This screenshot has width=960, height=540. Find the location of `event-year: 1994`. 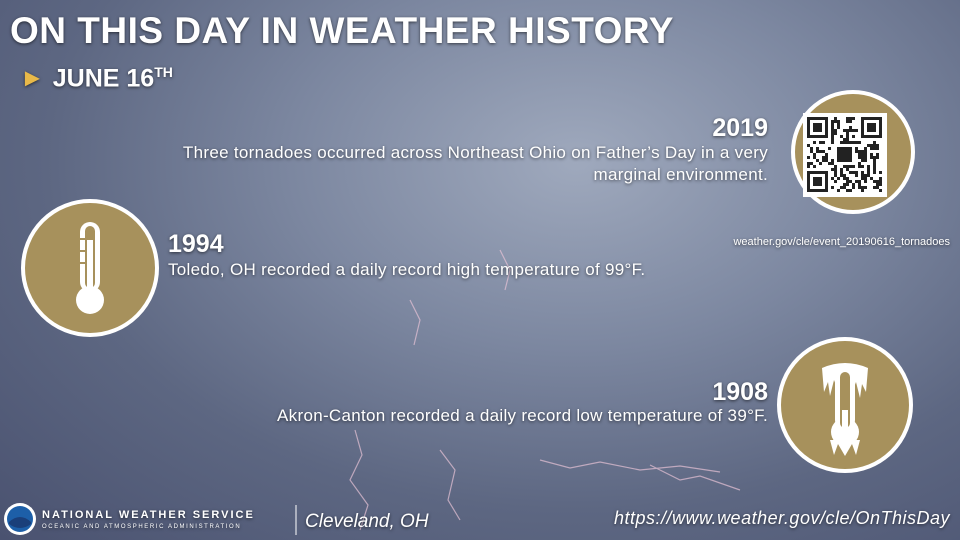

event-year: 1994 is located at coordinates (196, 244).